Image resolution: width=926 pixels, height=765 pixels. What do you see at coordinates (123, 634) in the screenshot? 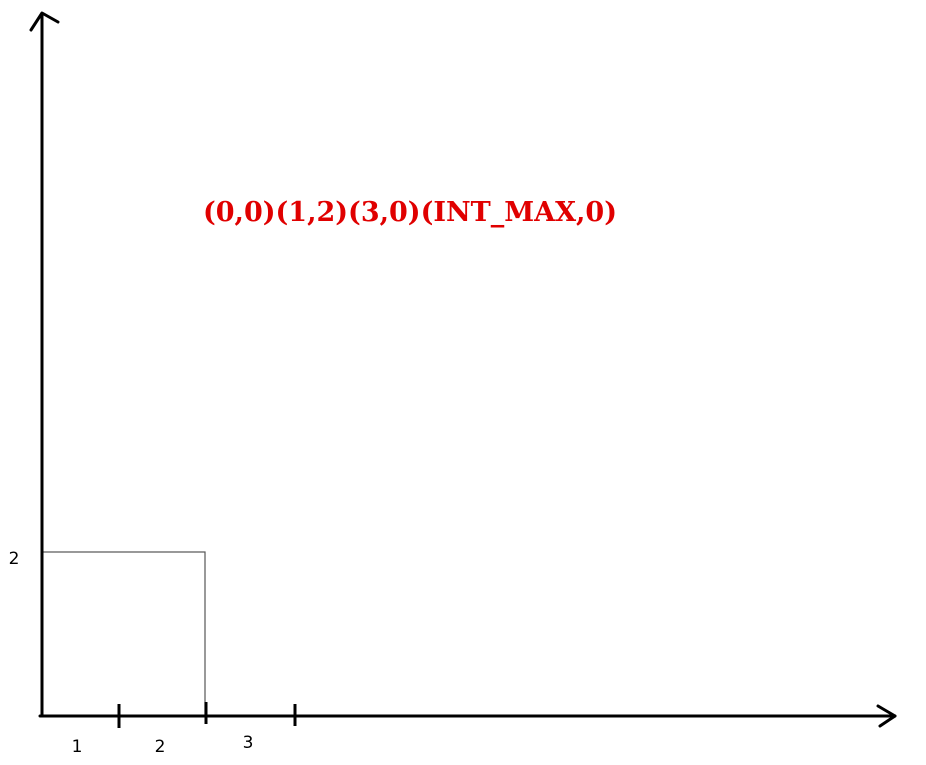
I see `region-rectangle` at bounding box center [123, 634].